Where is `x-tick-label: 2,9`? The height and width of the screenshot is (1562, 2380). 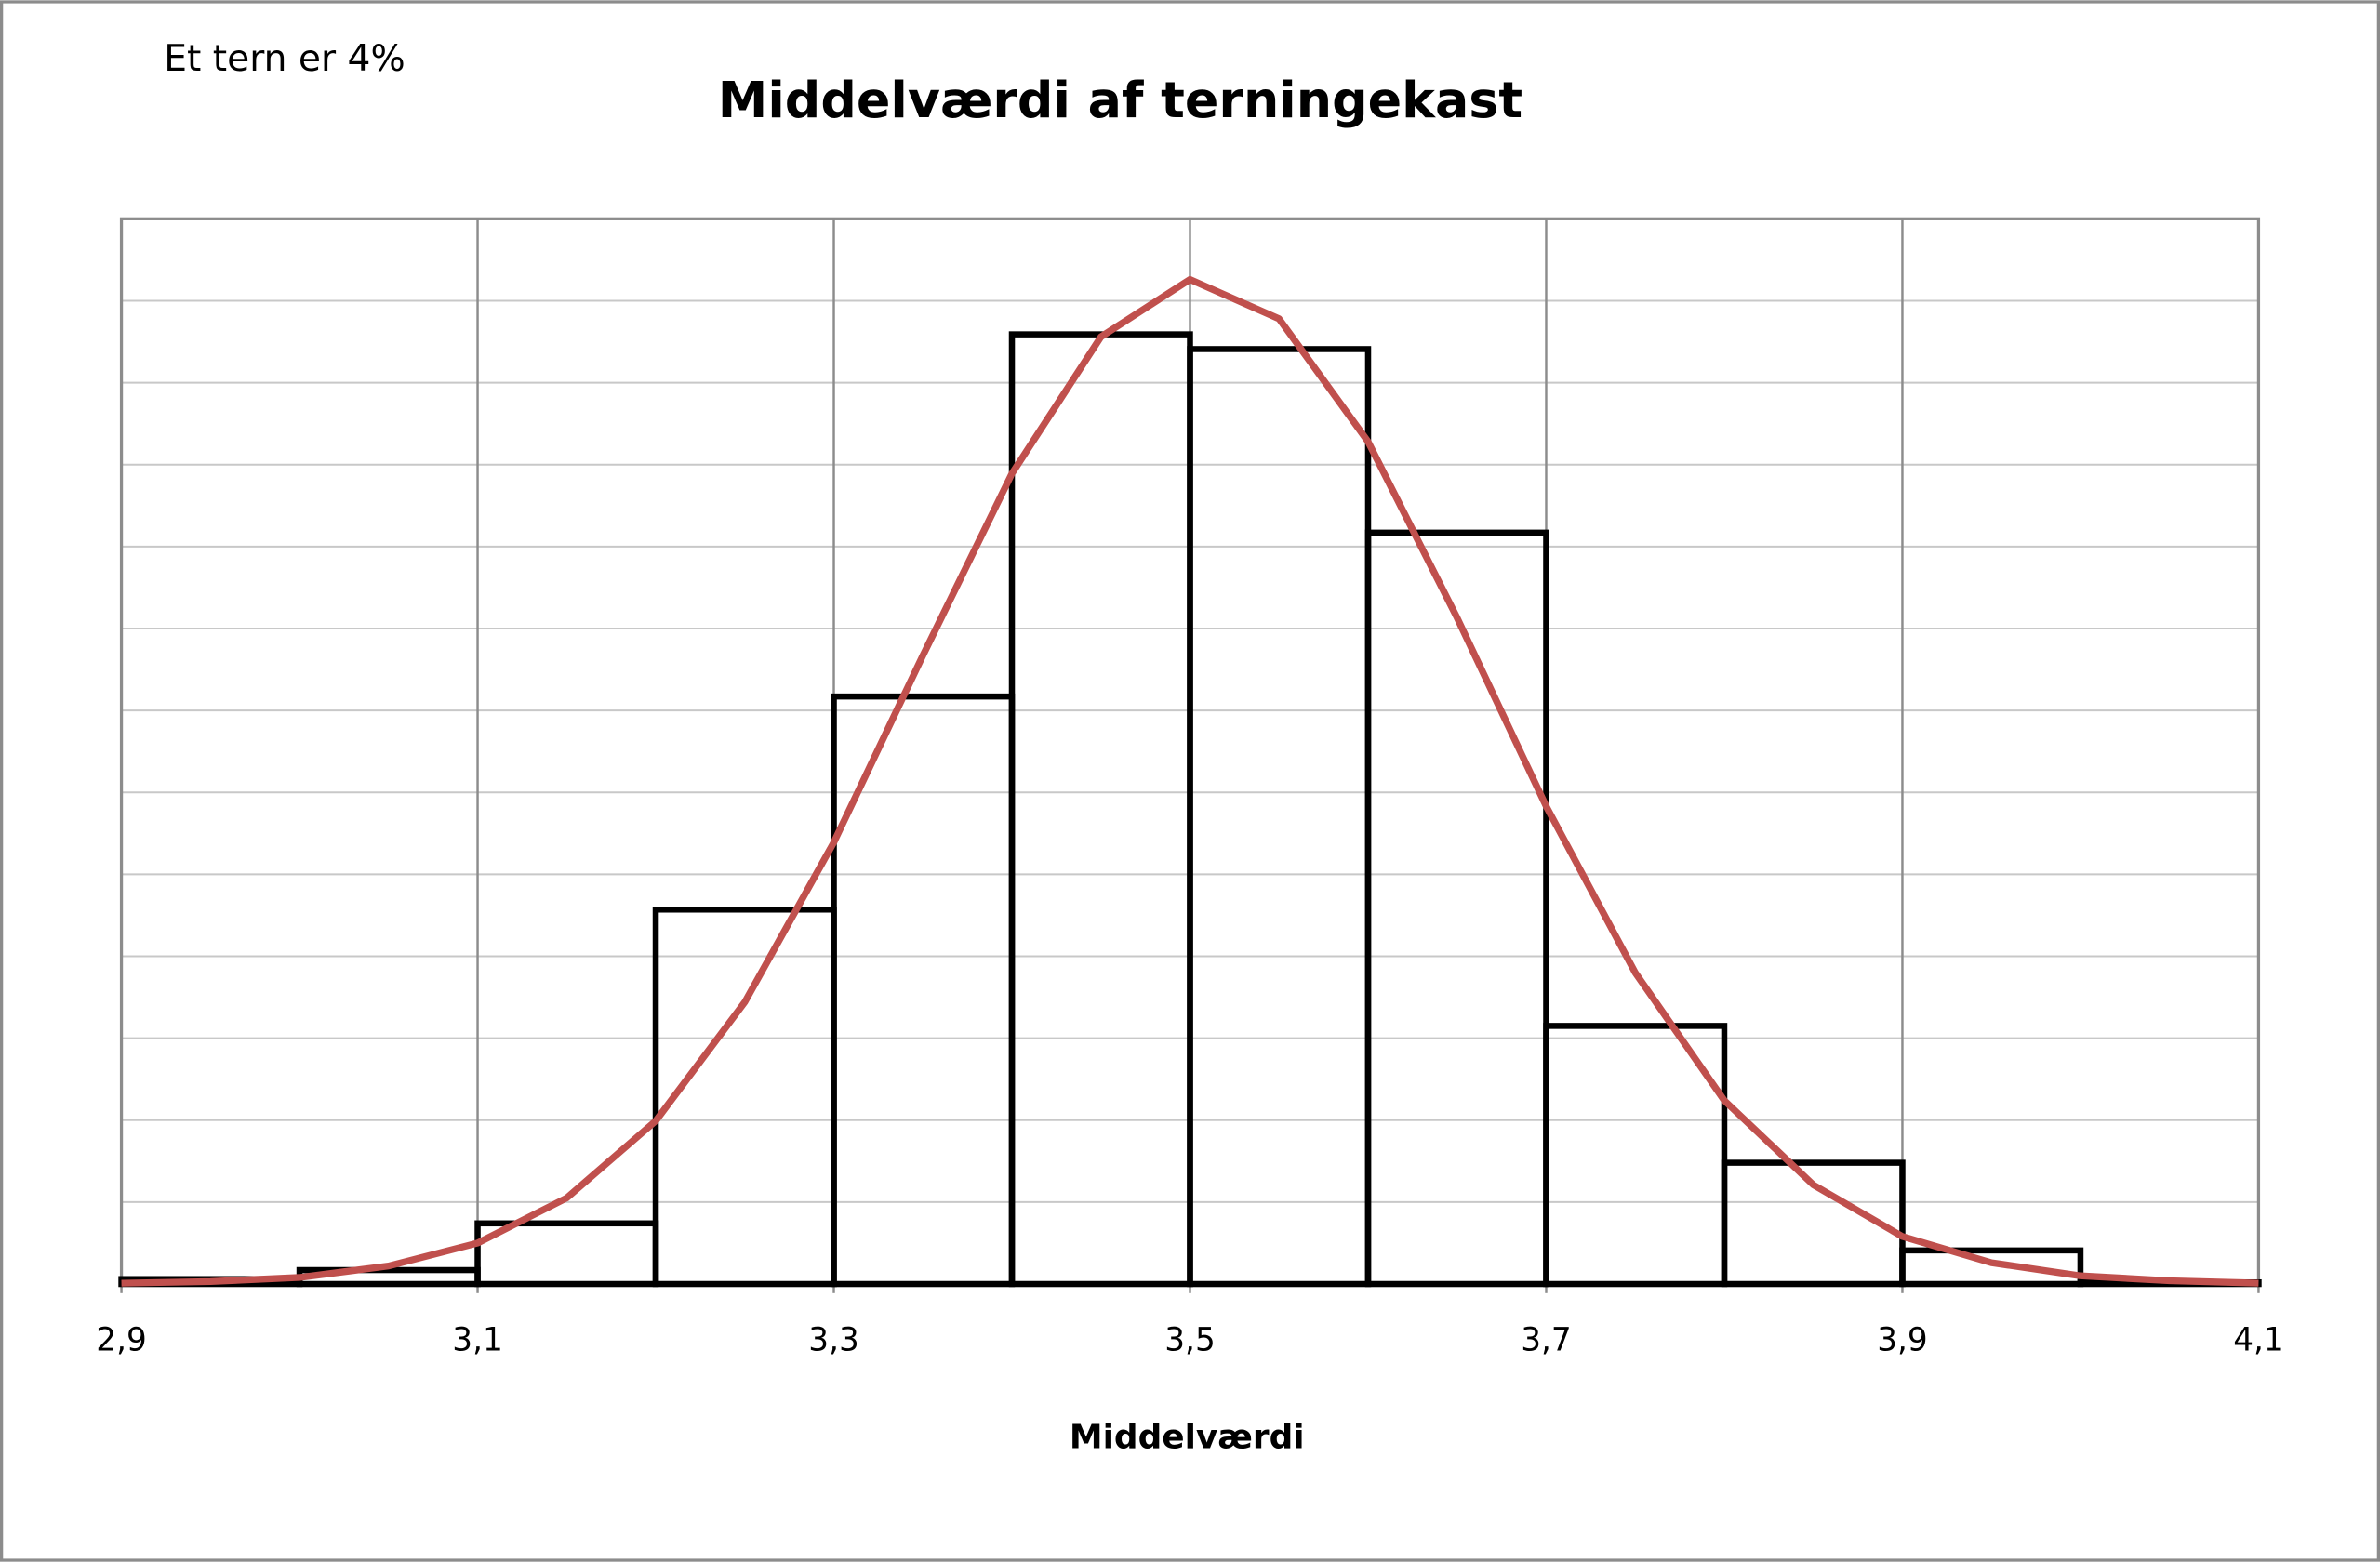 x-tick-label: 2,9 is located at coordinates (121, 1340).